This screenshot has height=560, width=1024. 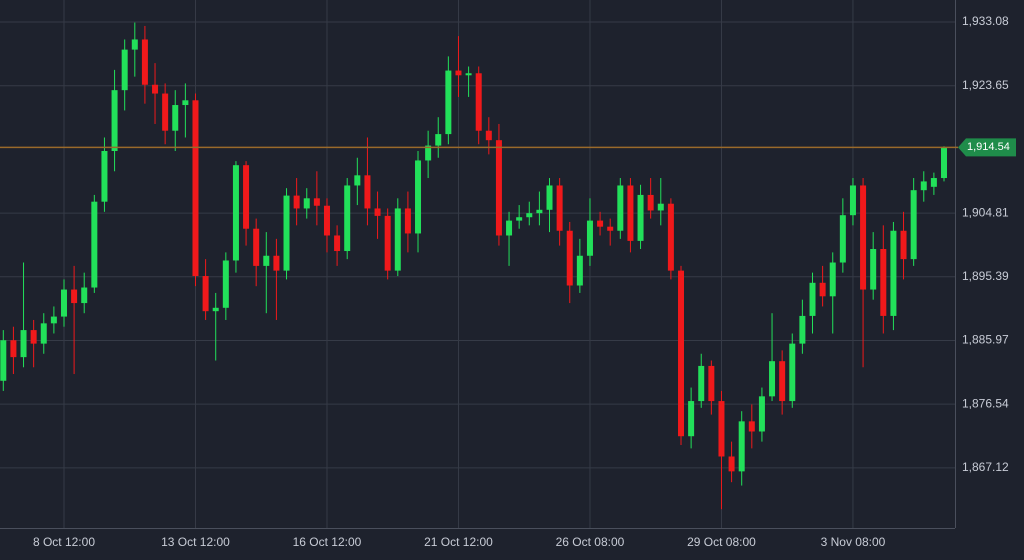 What do you see at coordinates (590, 542) in the screenshot?
I see `x-tick-label: 26 Oct 08:00` at bounding box center [590, 542].